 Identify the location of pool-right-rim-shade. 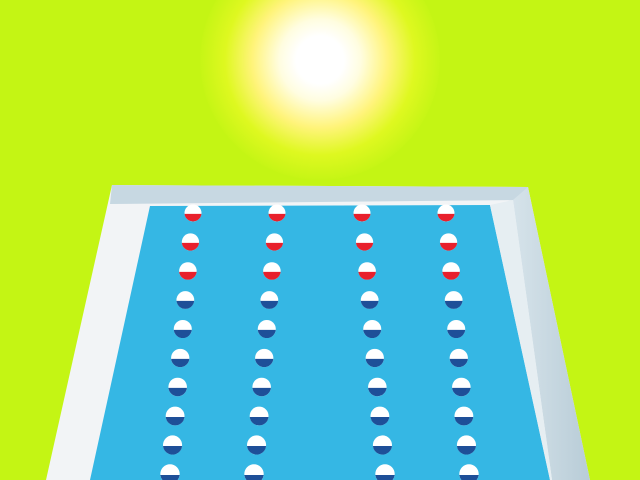
(551, 333).